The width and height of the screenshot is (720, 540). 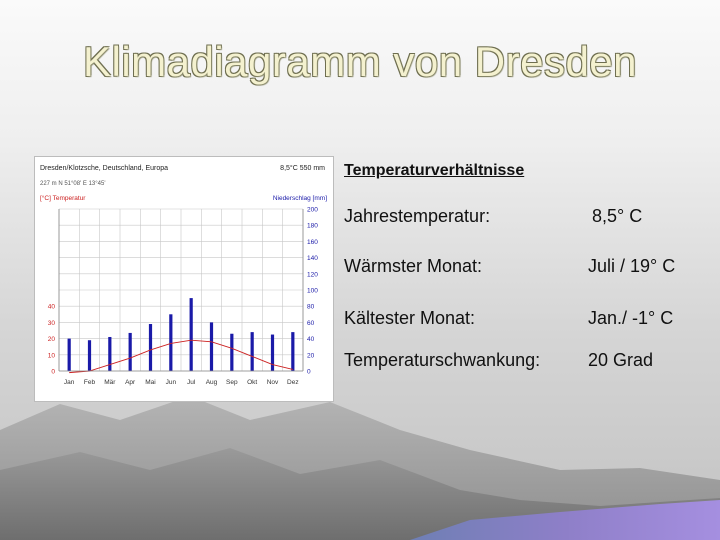 What do you see at coordinates (252, 382) in the screenshot?
I see `month-label: Okt` at bounding box center [252, 382].